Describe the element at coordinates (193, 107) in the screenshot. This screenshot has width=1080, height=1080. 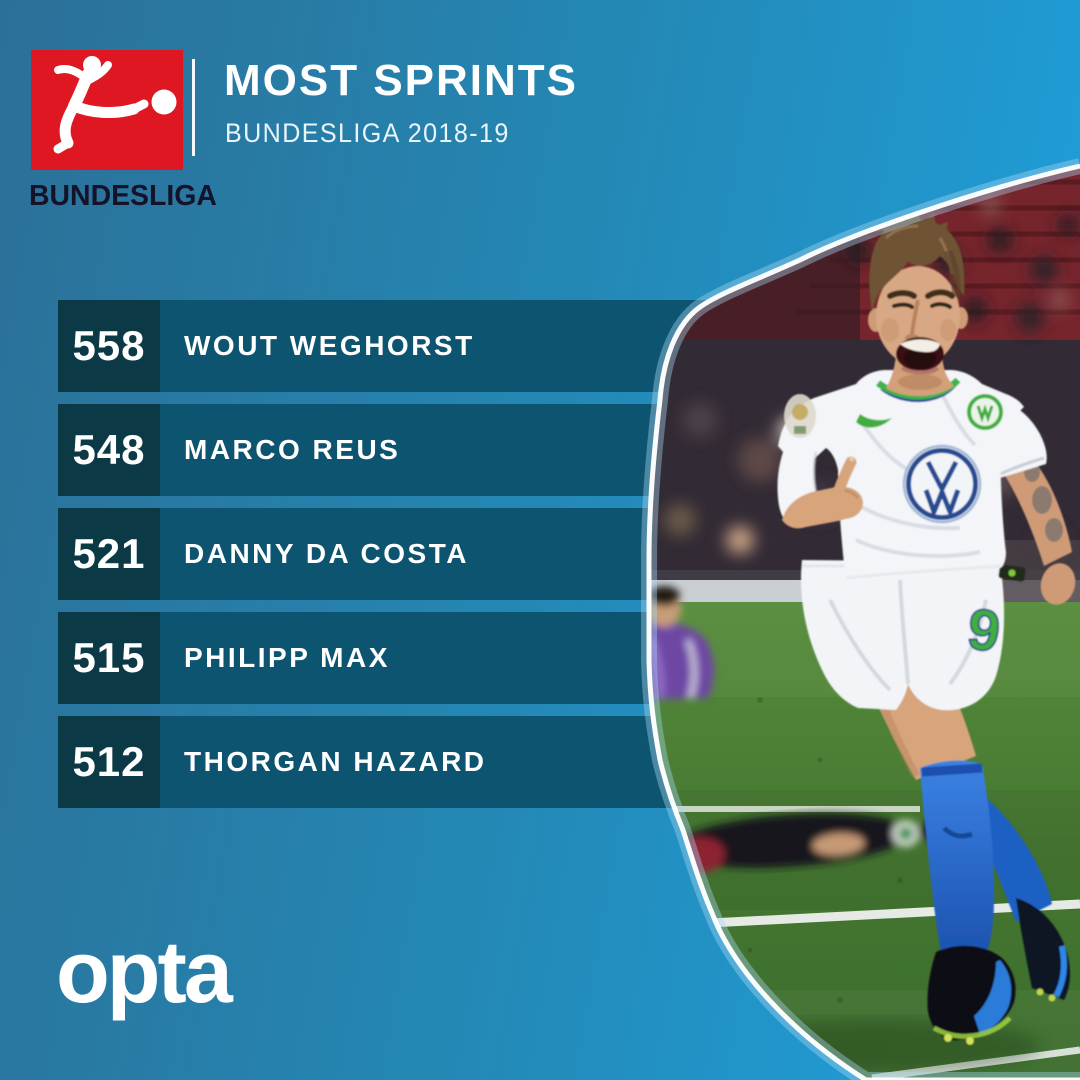
I see `header-divider` at that location.